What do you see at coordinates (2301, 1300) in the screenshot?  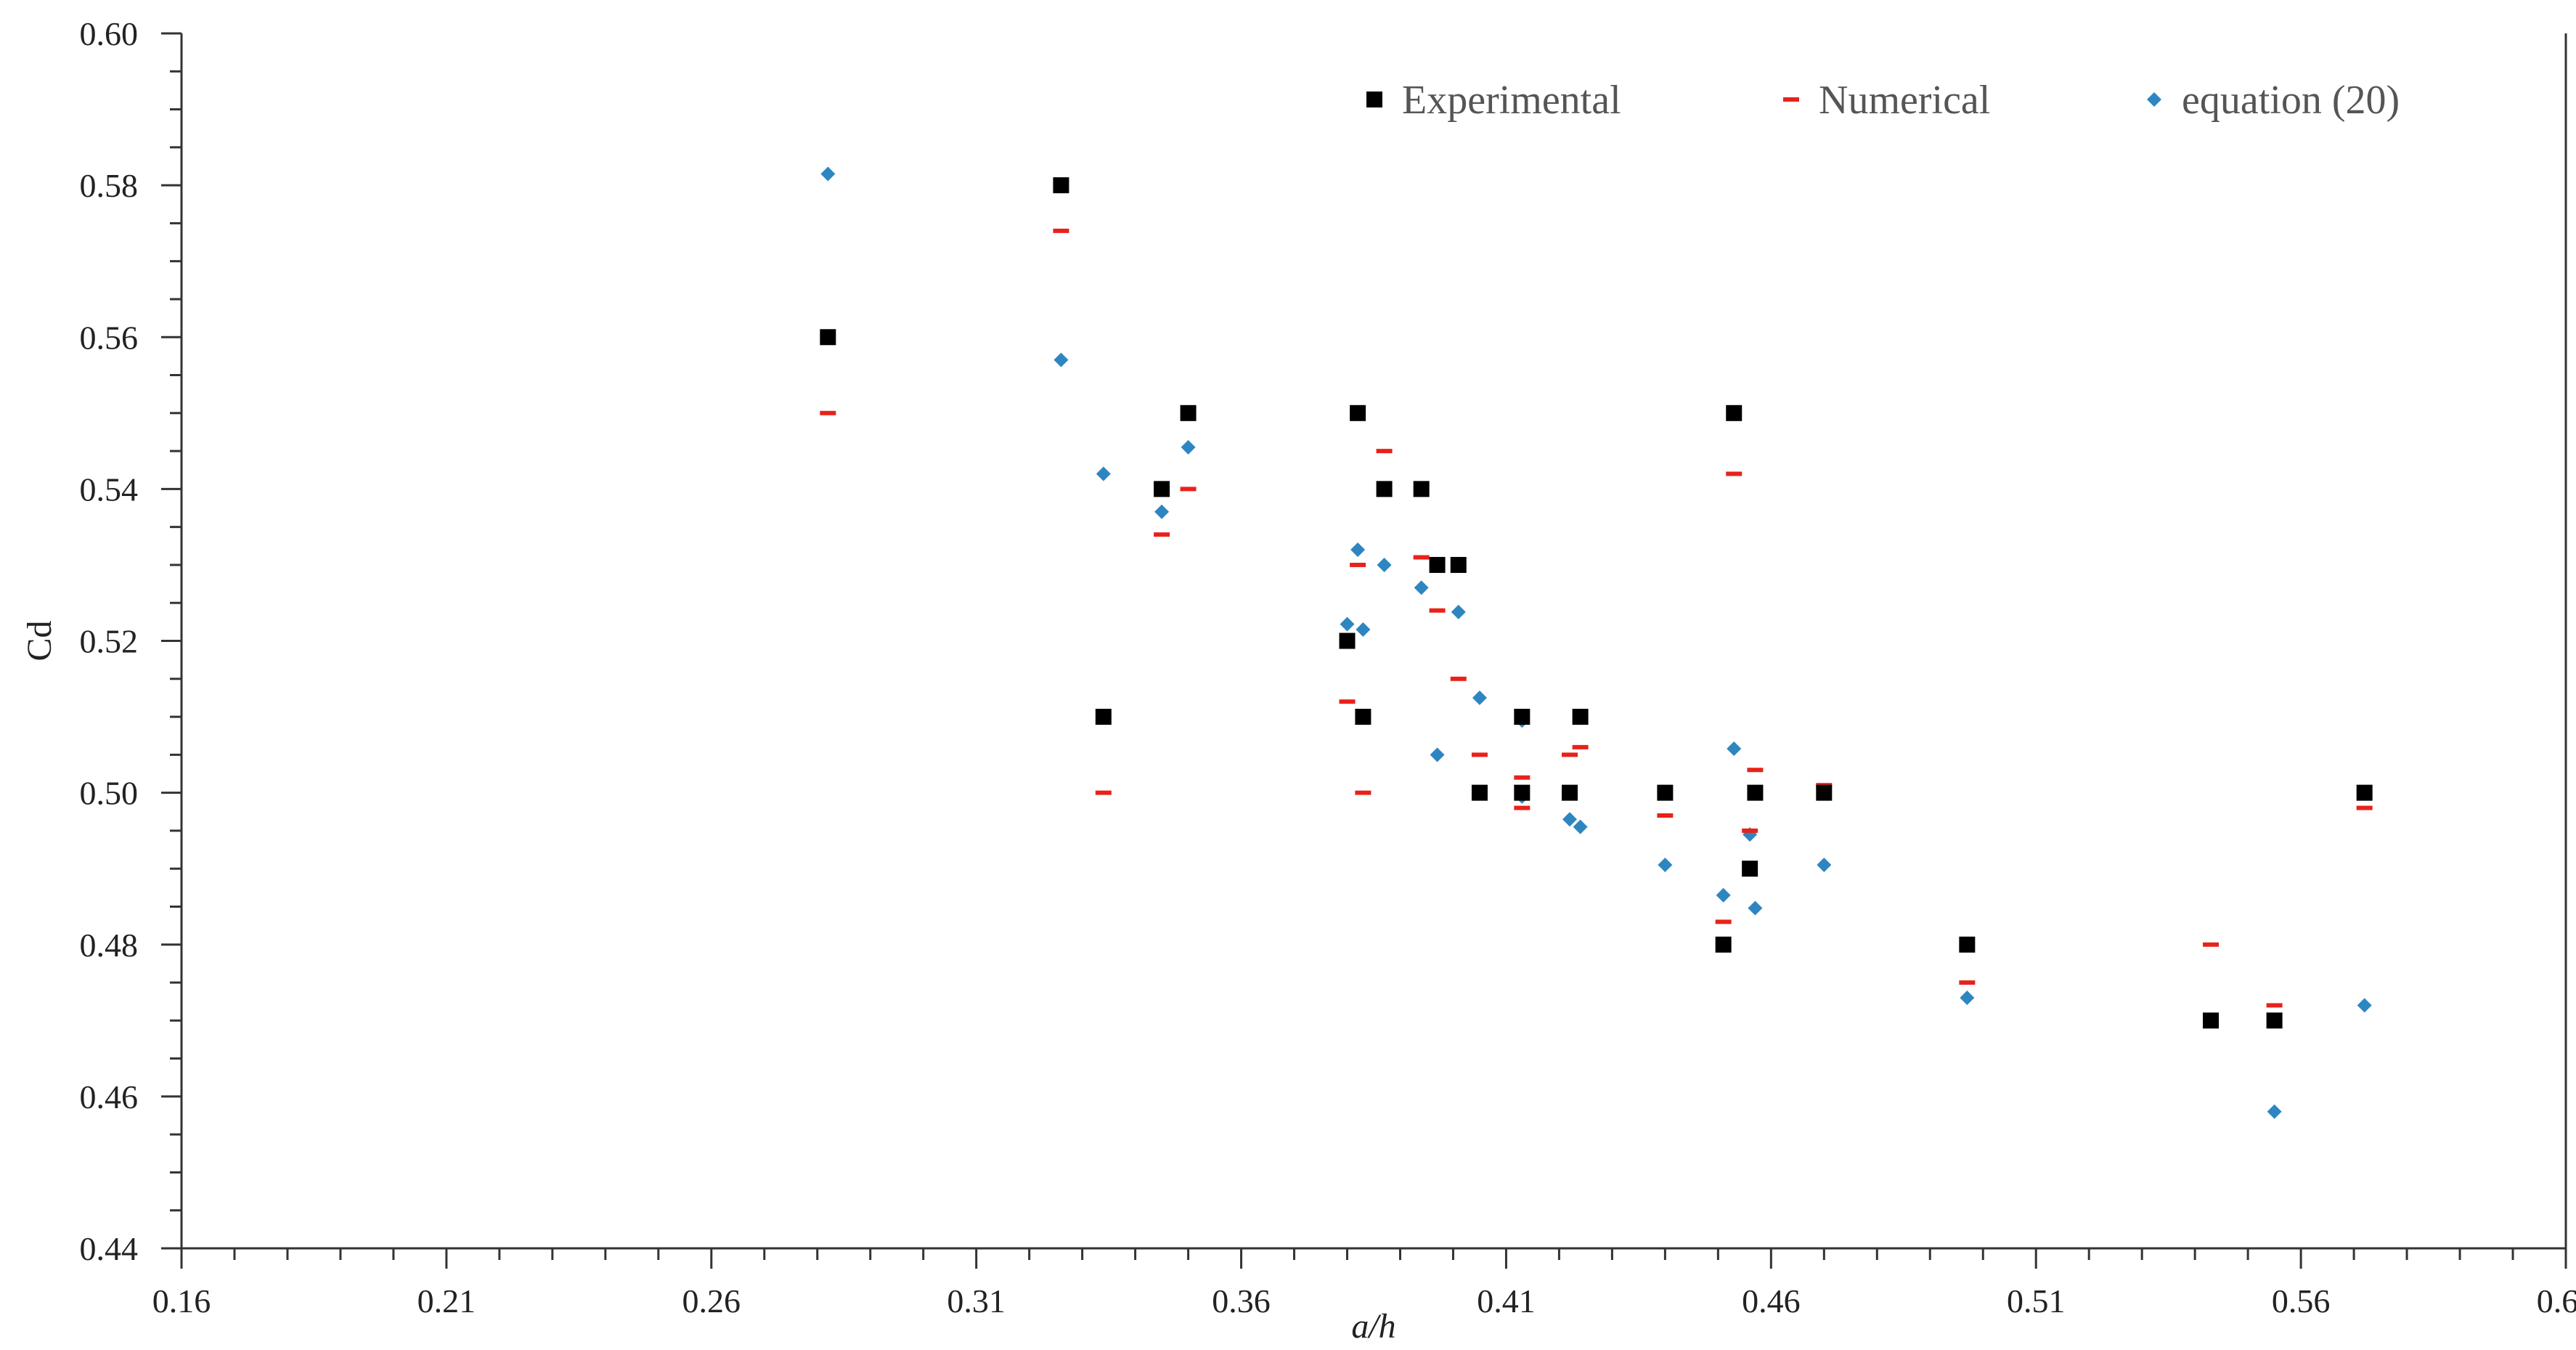 I see `x-tick-label: 0.56` at bounding box center [2301, 1300].